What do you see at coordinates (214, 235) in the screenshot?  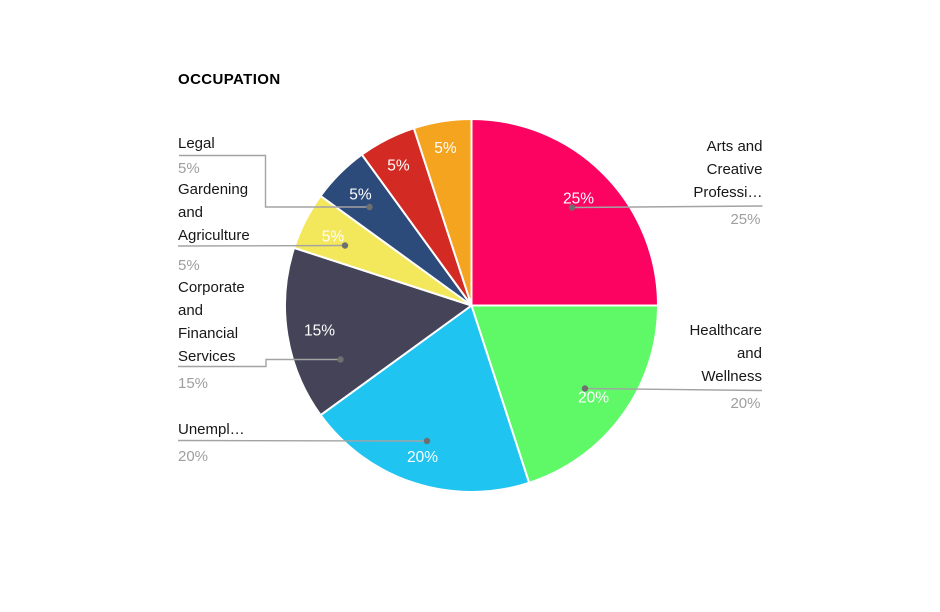 I see `callout-label-line: Agriculture` at bounding box center [214, 235].